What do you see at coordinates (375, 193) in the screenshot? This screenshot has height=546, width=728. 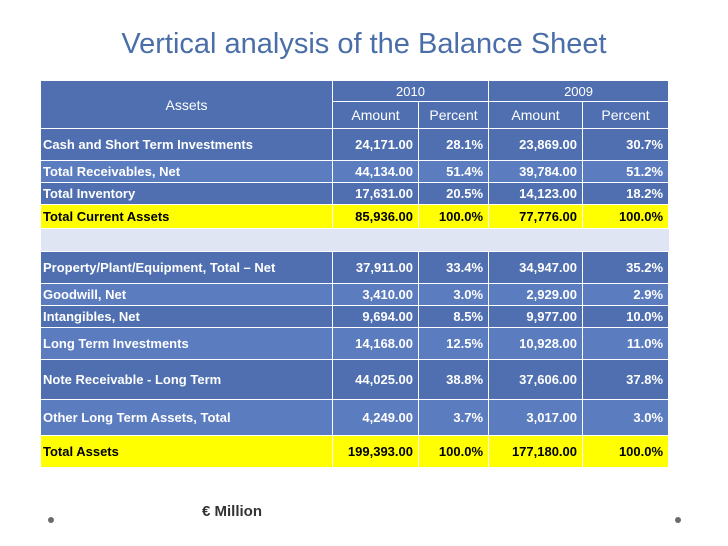 I see `amount-2010: 17,631.00` at bounding box center [375, 193].